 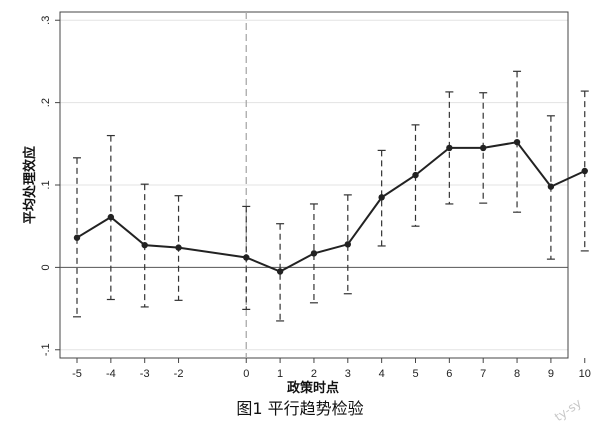 What do you see at coordinates (585, 374) in the screenshot?
I see `x-tick-label: 10` at bounding box center [585, 374].